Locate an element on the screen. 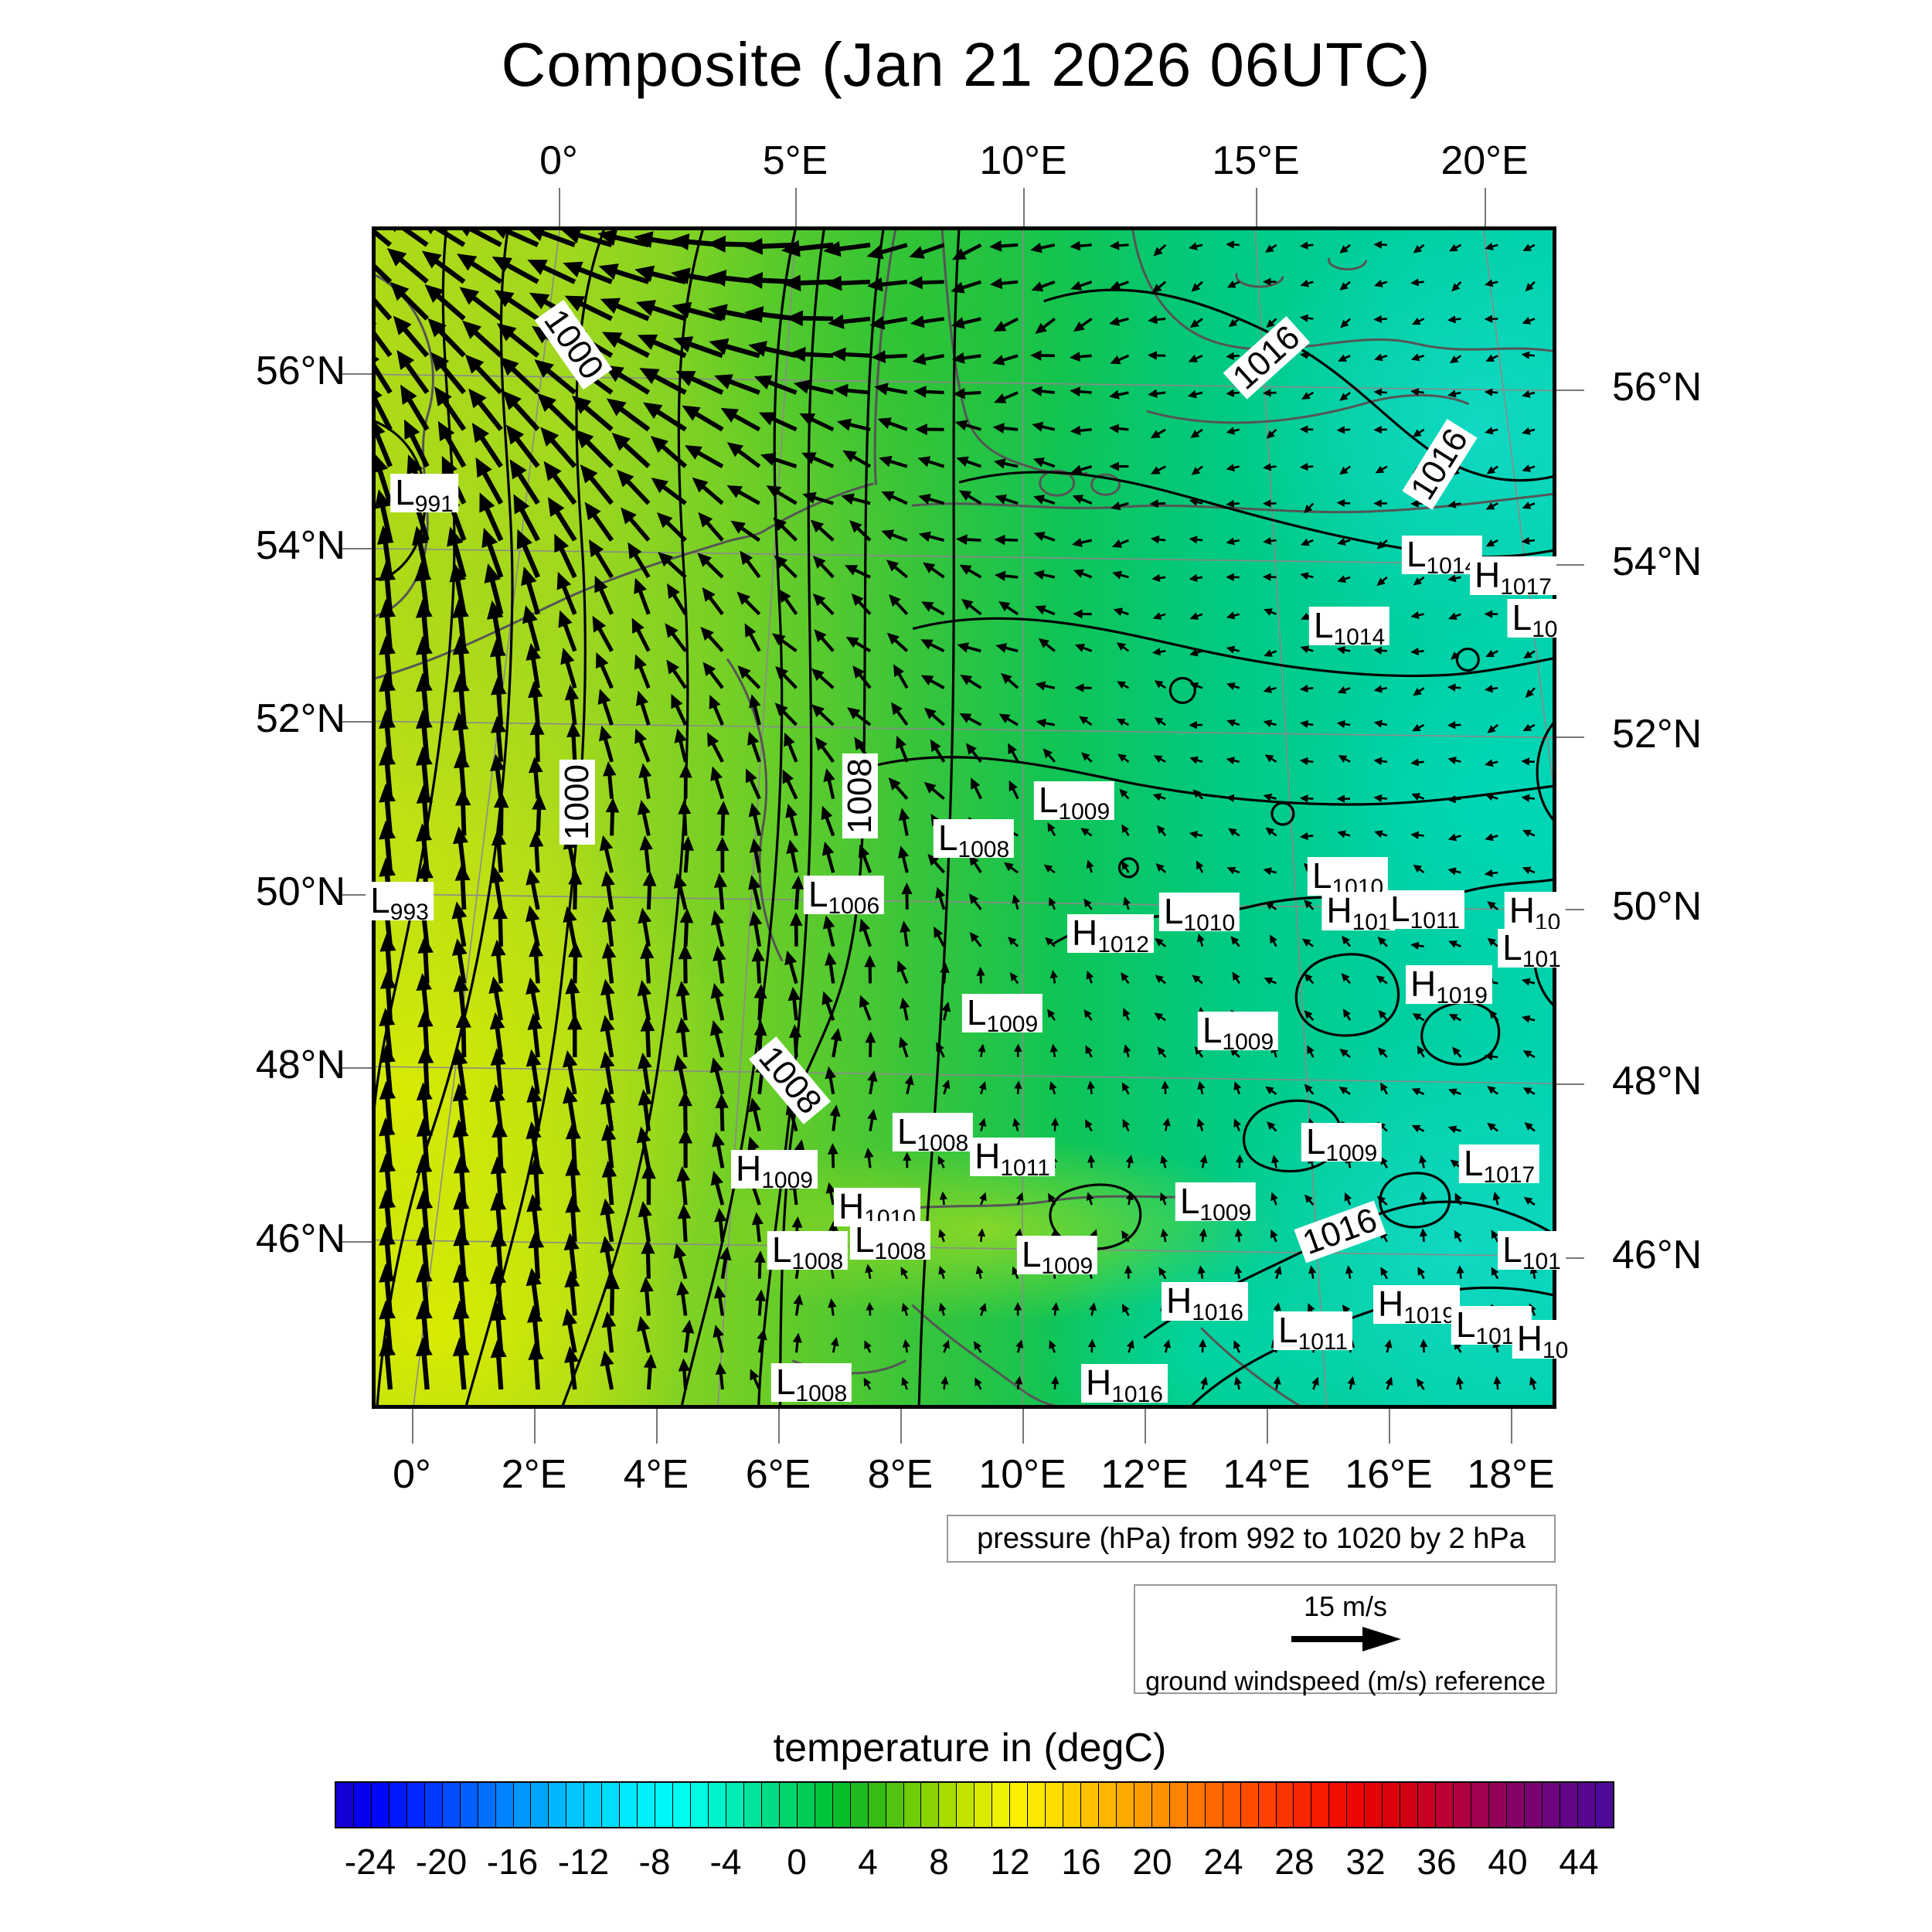 The width and height of the screenshot is (1932, 1932). pressure-center-value: 1011 is located at coordinates (1435, 921).